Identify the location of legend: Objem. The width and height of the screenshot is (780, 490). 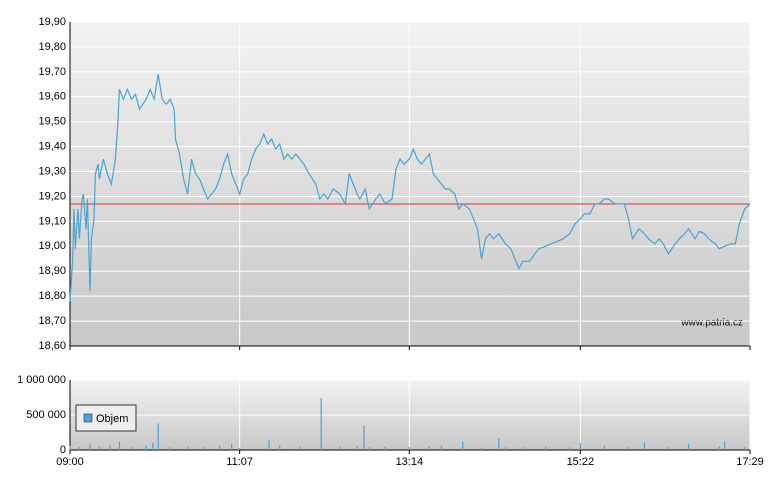
(106, 418).